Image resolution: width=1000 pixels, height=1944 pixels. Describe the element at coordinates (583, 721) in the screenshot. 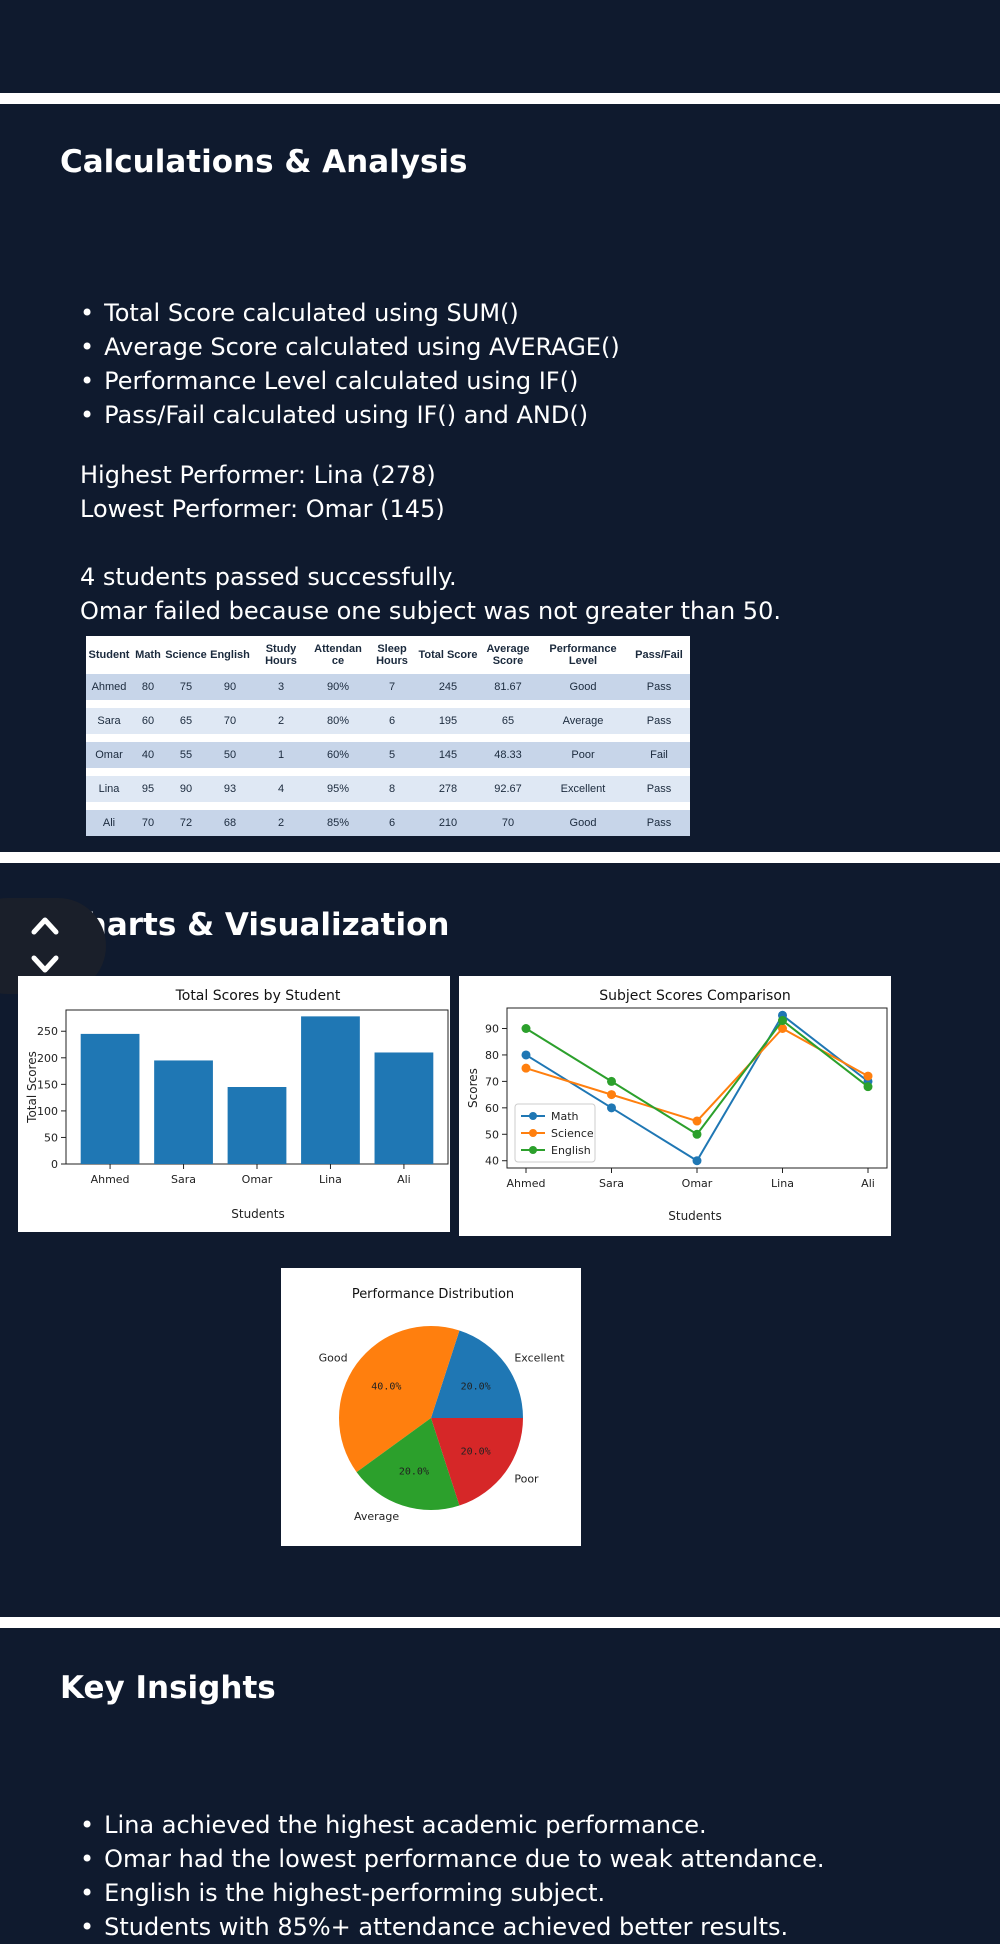

I see `table-cell: Average` at that location.